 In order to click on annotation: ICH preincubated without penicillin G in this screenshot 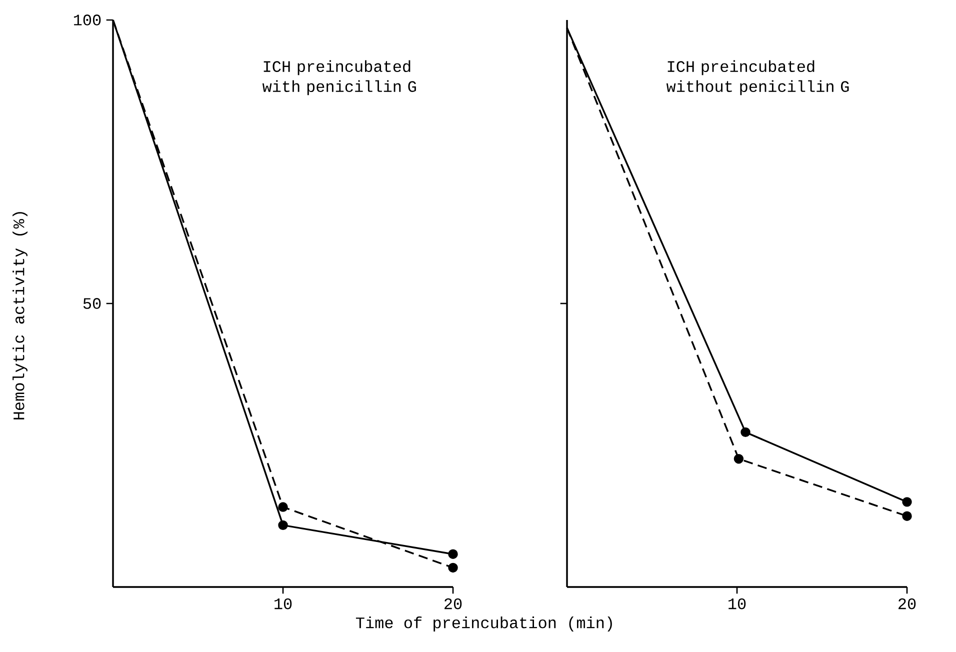, I will do `click(757, 78)`.